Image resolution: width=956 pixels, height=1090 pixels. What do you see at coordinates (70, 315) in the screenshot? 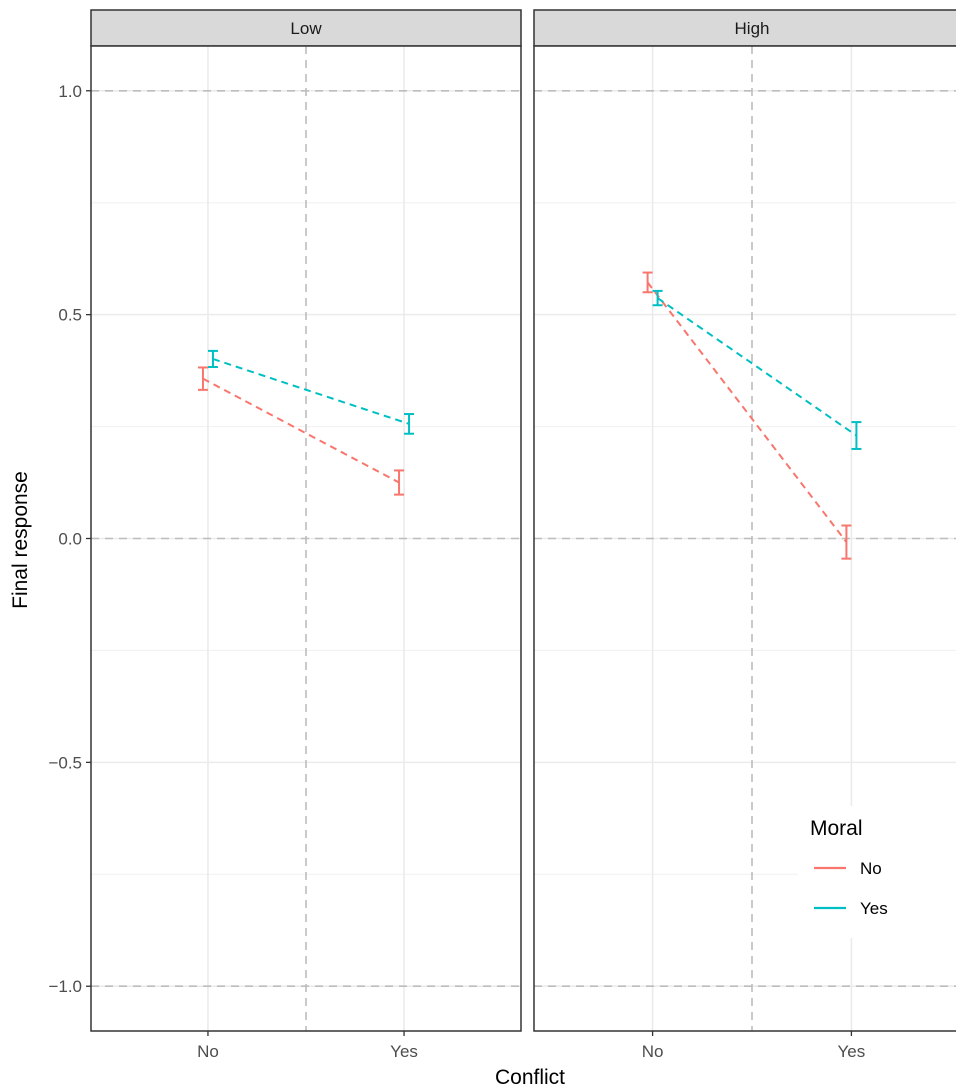
I see `y-tick-label: 0.5` at bounding box center [70, 315].